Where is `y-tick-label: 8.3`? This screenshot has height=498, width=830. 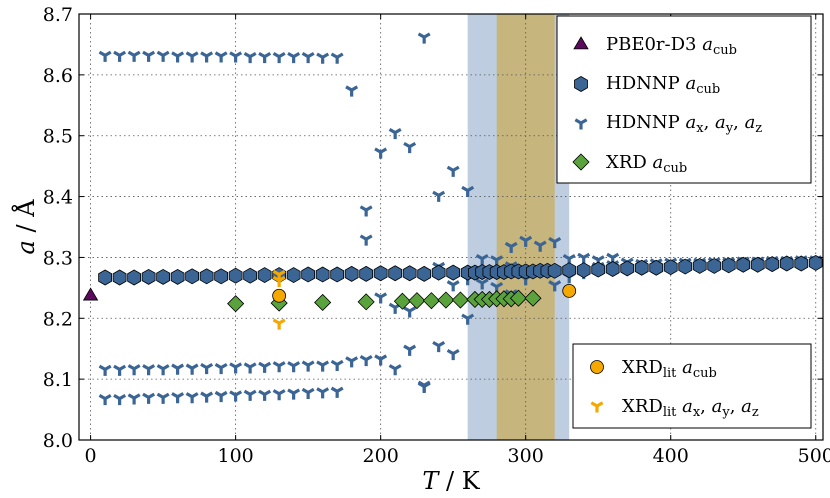
y-tick-label: 8.3 is located at coordinates (58, 258).